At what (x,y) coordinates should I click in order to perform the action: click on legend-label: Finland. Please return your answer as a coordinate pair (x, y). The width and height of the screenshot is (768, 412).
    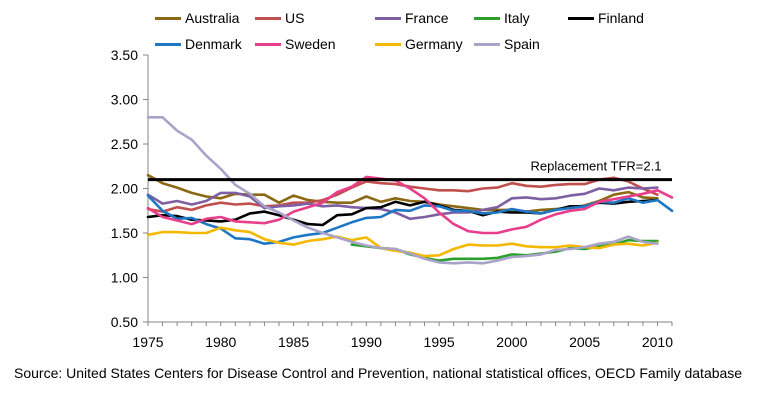
    Looking at the image, I should click on (621, 18).